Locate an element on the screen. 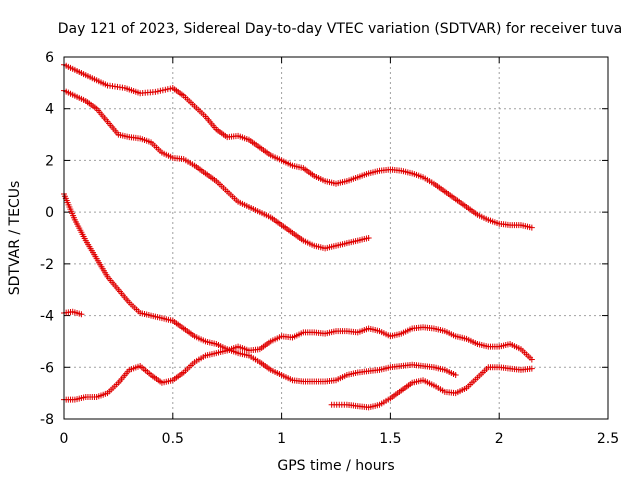 This screenshot has height=480, width=640. x-axis-label: GPS time / hours is located at coordinates (335, 466).